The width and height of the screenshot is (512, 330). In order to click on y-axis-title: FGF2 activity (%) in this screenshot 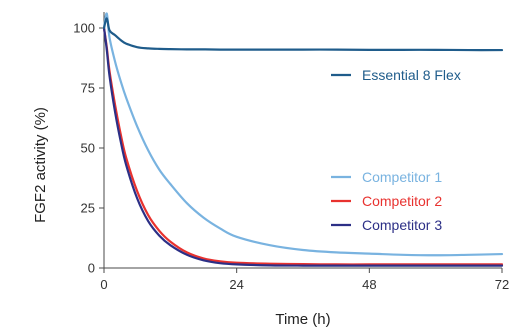, I will do `click(40, 165)`.